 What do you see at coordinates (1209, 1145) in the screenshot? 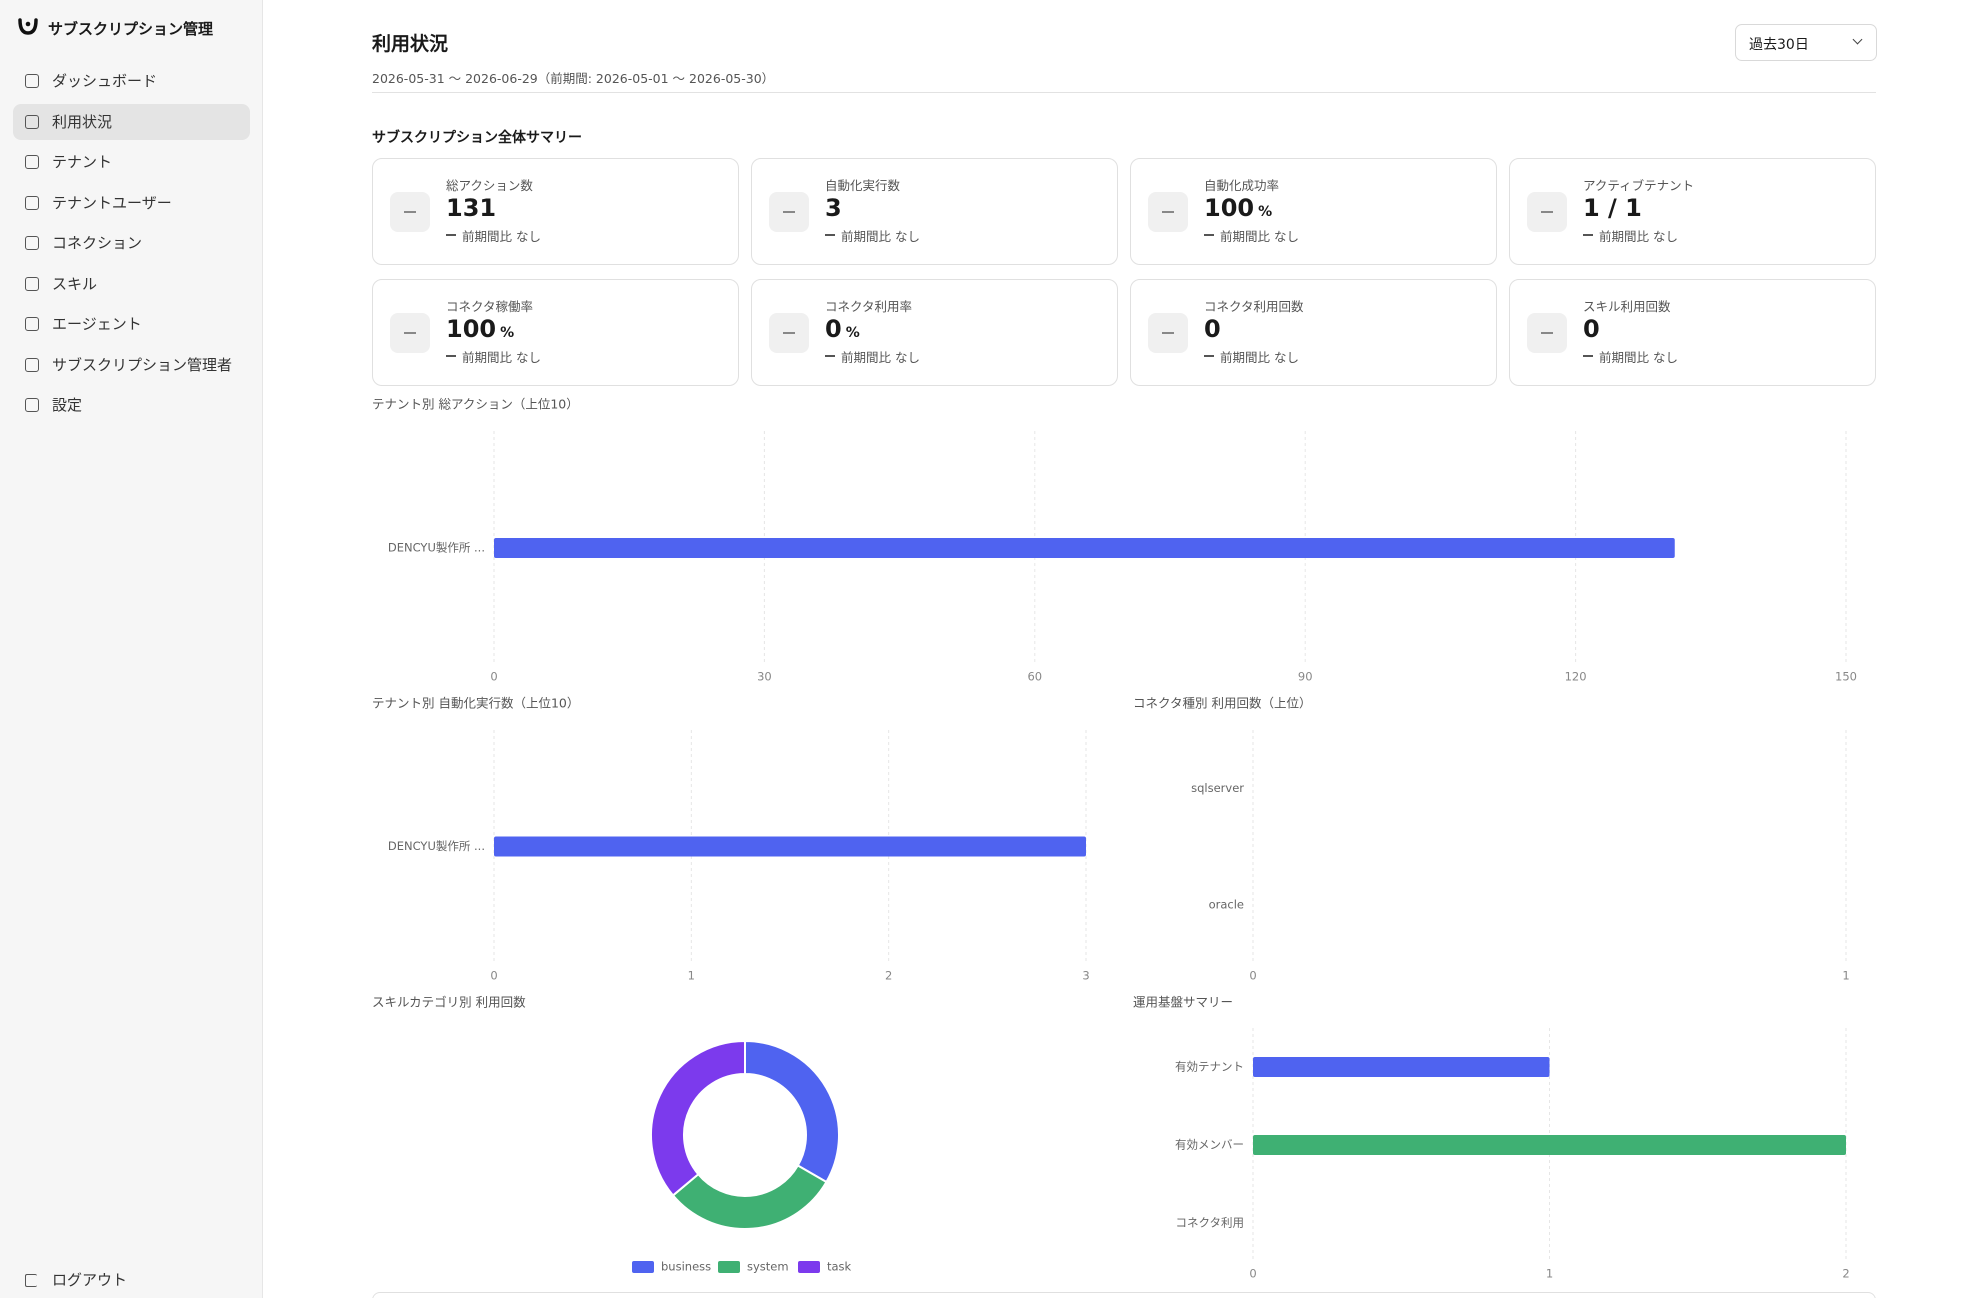
I see `y-tick-label: 有効メンバー` at bounding box center [1209, 1145].